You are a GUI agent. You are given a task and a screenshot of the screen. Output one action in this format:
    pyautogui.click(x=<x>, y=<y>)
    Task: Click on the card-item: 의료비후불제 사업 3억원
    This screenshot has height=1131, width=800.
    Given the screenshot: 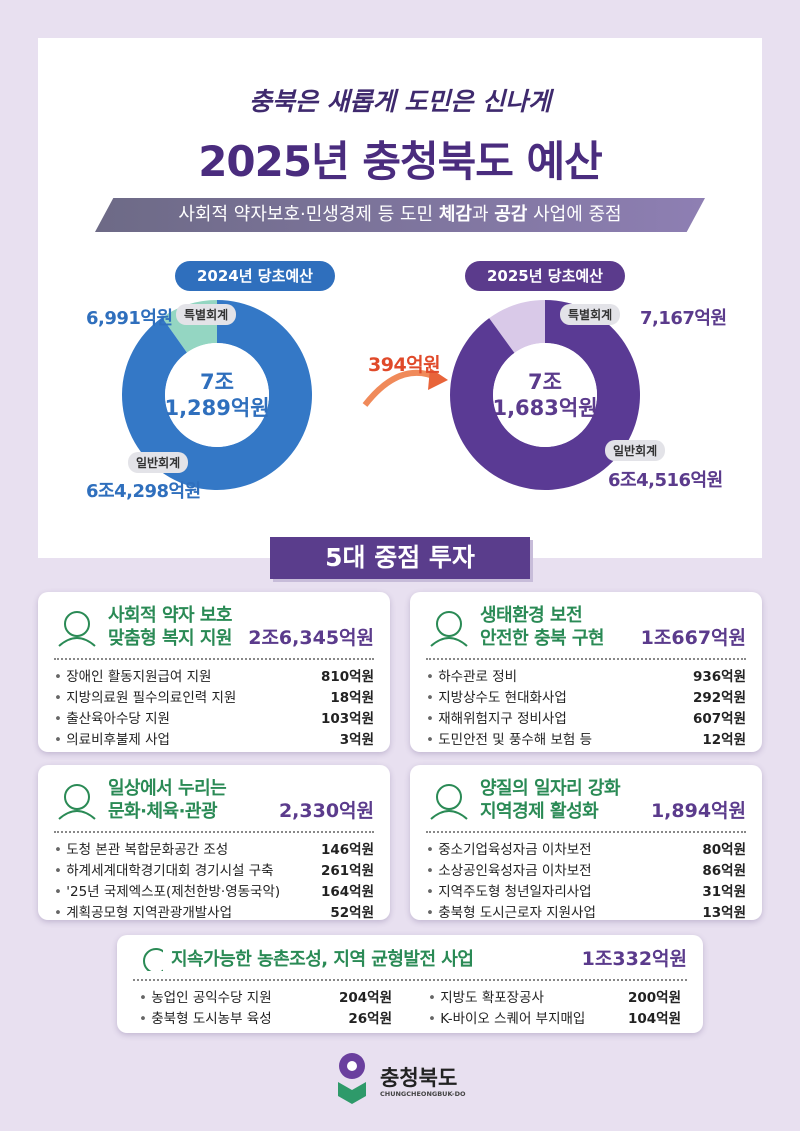 What is the action you would take?
    pyautogui.click(x=214, y=740)
    